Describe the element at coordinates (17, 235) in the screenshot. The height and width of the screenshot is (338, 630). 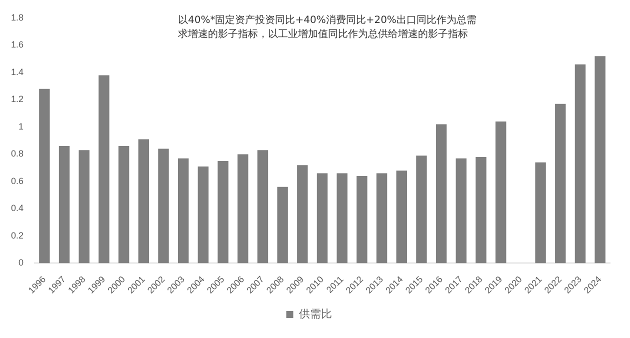
I see `y-tick-label: 0.2` at that location.